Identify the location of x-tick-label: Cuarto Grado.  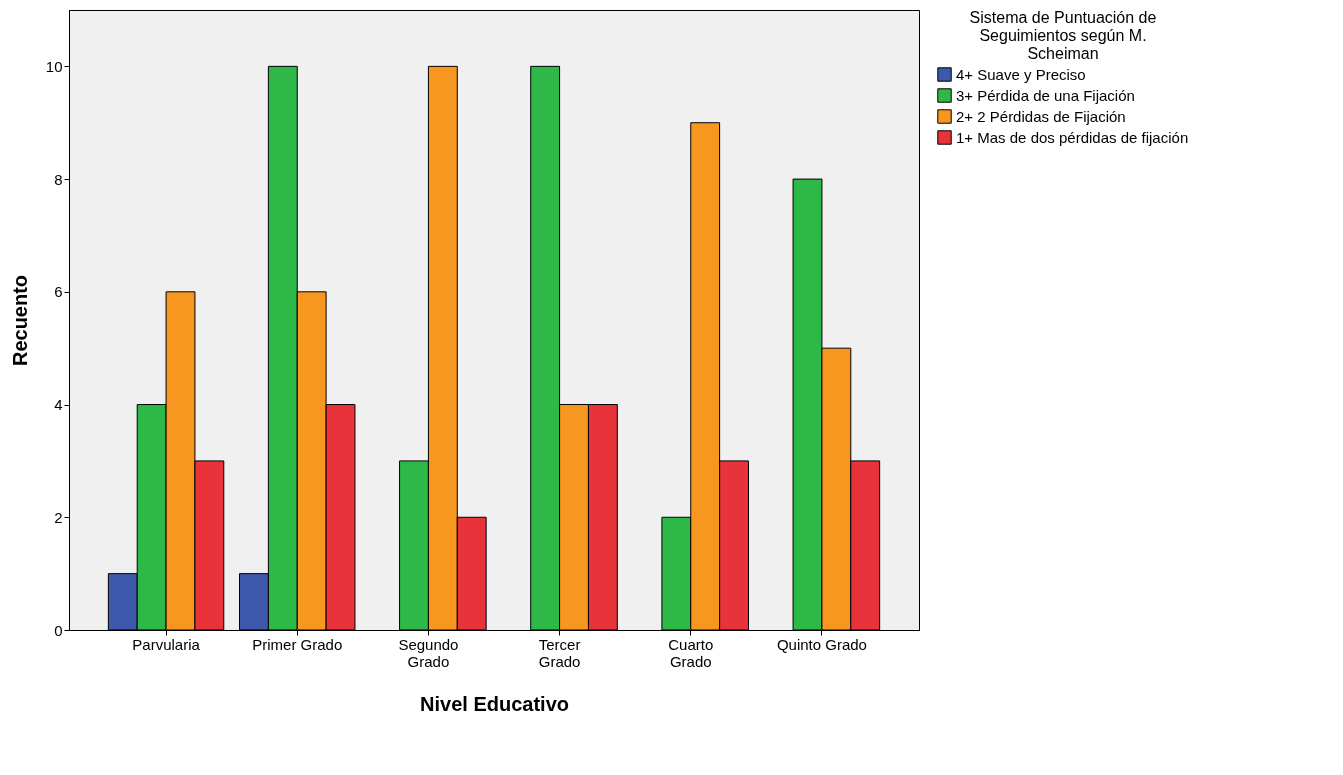
(691, 652).